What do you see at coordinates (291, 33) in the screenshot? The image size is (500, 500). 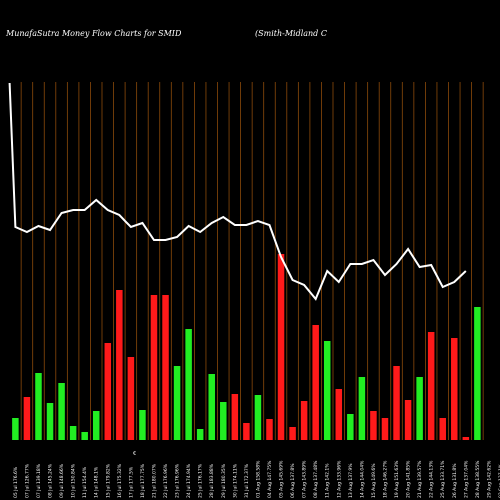 I see `chart-subtitle: (Smith-Midland C` at bounding box center [291, 33].